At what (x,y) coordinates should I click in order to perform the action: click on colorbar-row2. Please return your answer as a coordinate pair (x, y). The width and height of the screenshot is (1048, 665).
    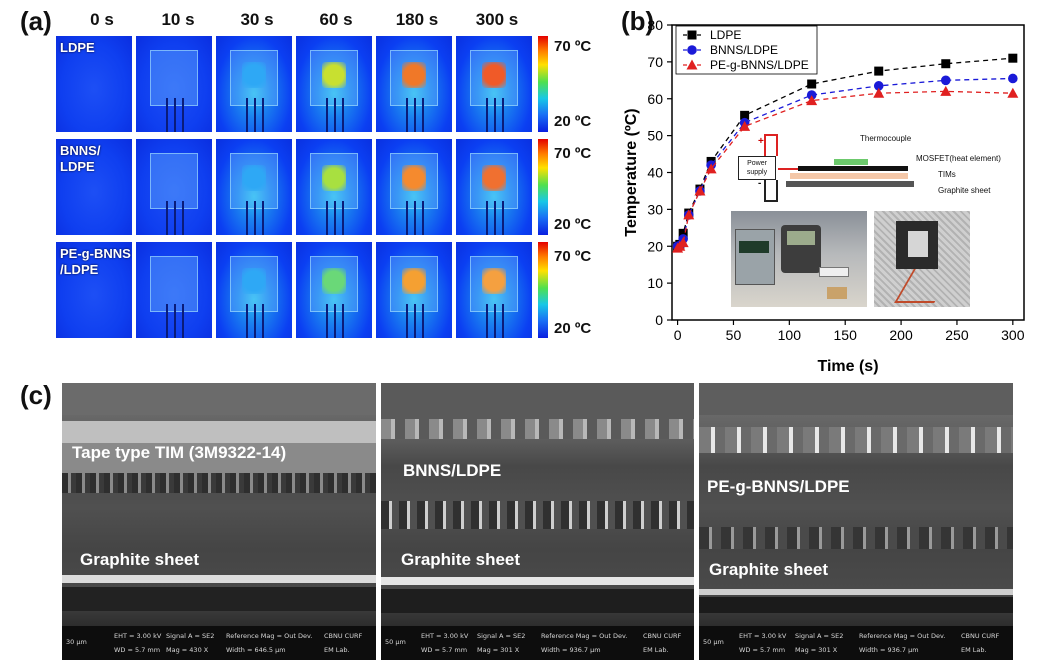
    Looking at the image, I should click on (543, 187).